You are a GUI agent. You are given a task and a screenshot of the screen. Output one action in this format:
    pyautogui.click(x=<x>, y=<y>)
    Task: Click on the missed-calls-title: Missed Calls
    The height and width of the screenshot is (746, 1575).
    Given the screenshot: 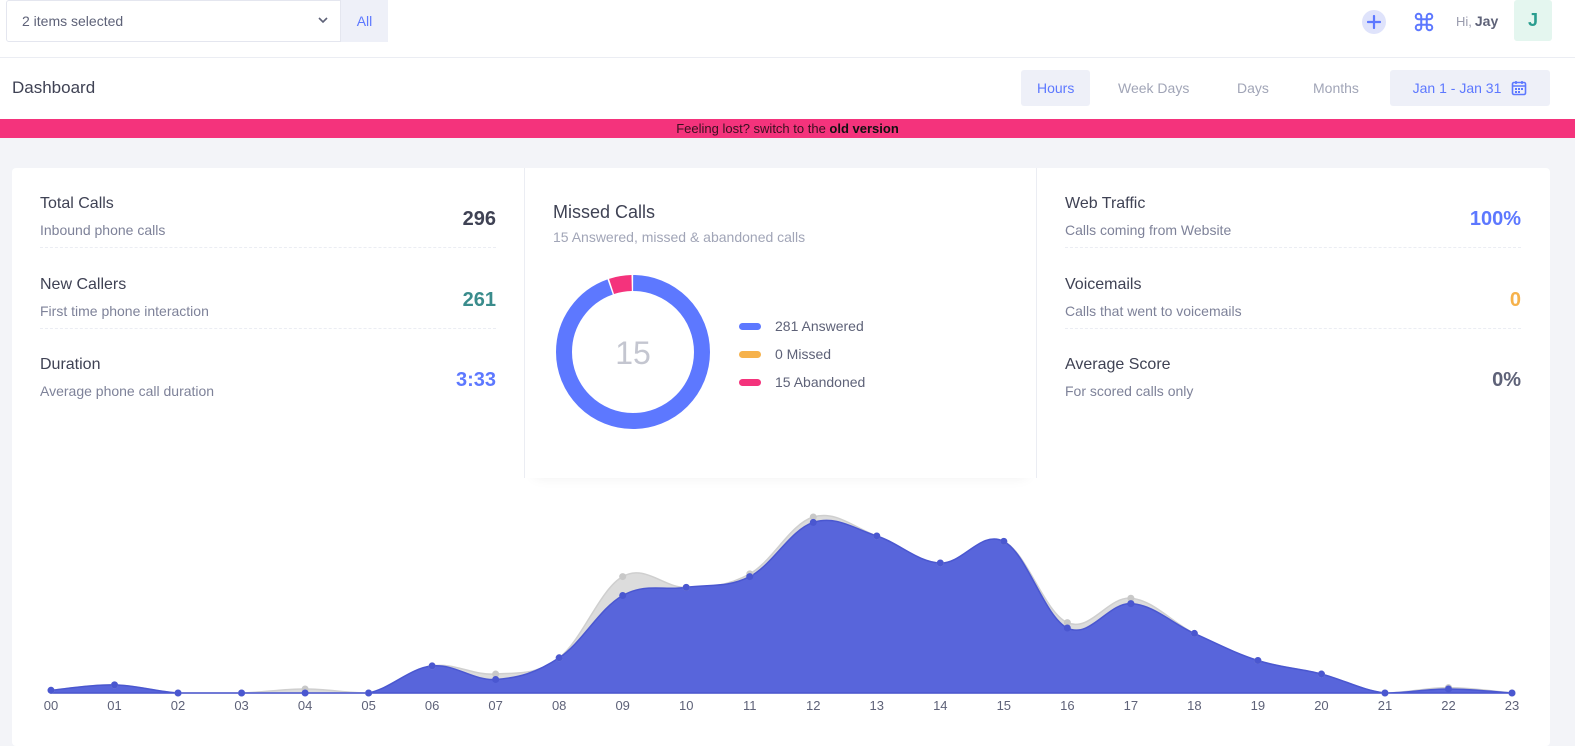 What is the action you would take?
    pyautogui.click(x=604, y=212)
    